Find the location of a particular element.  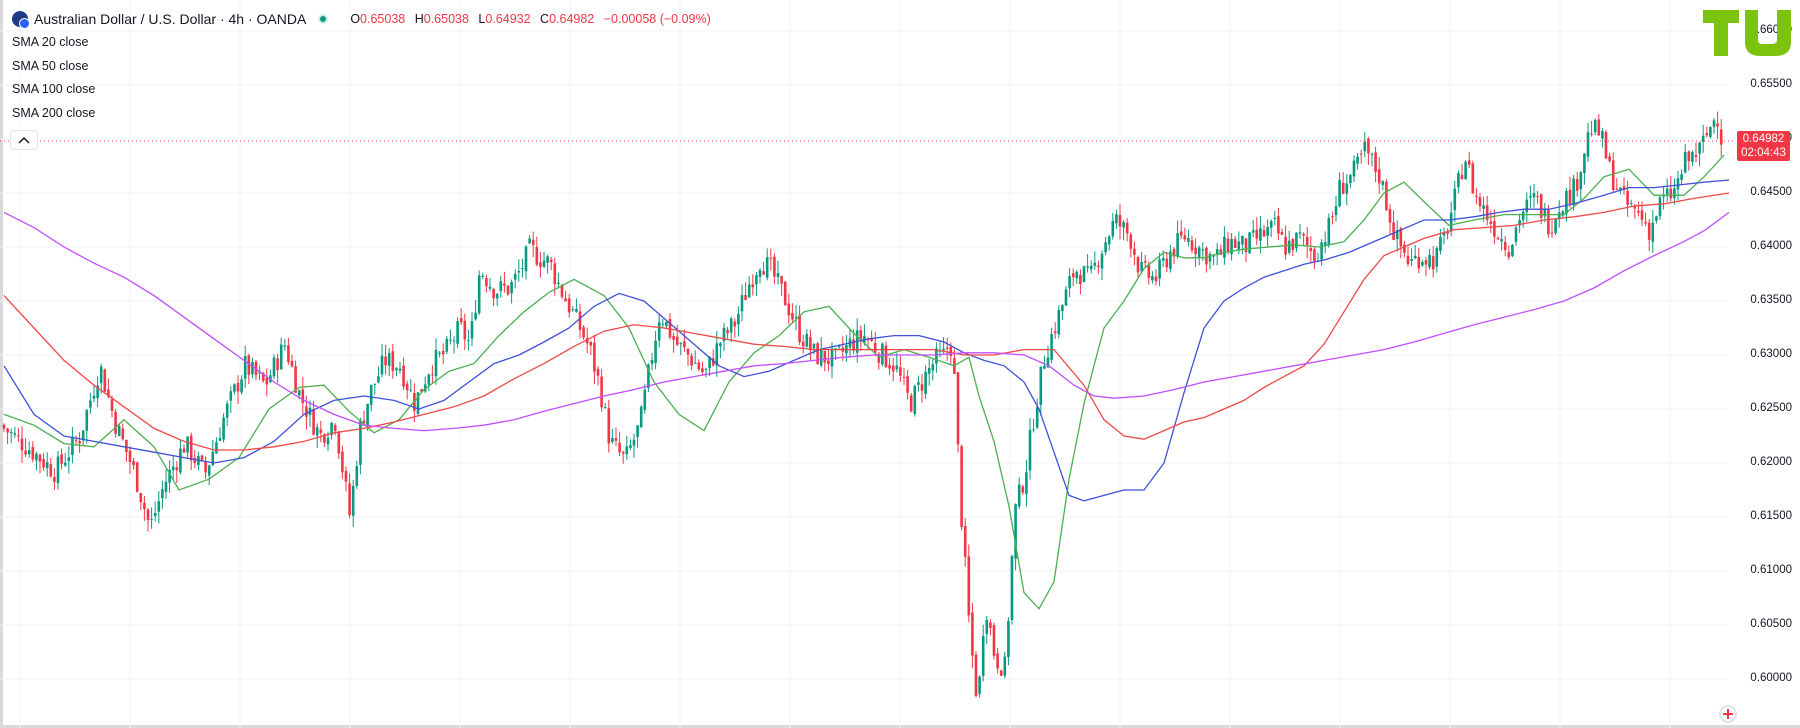

collapse-legend-button is located at coordinates (24, 140).